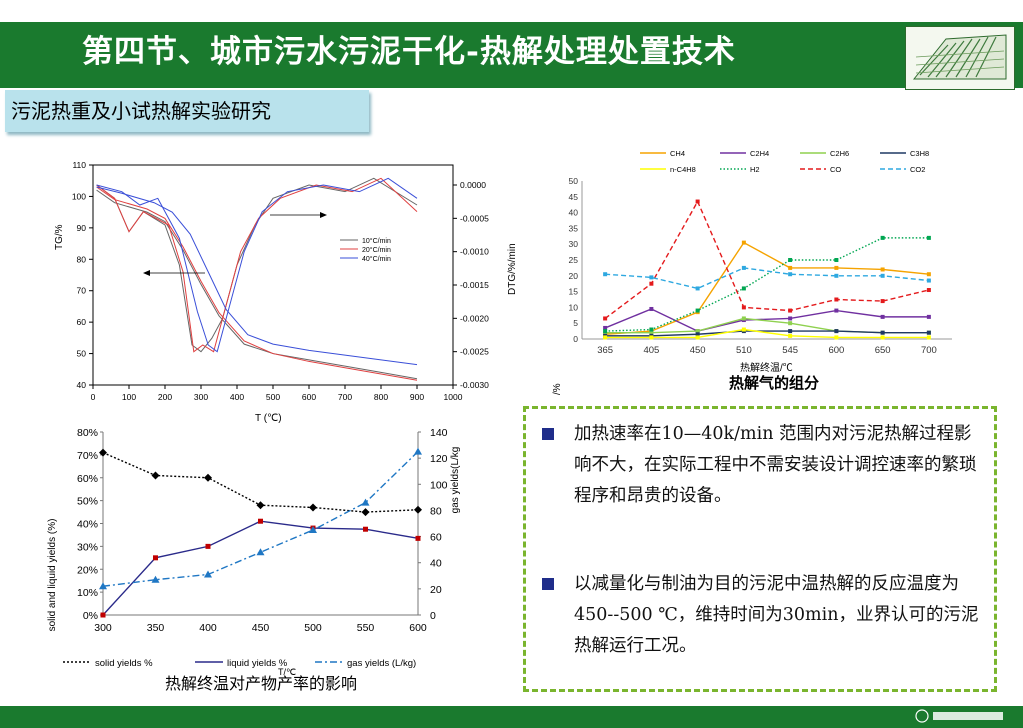 The height and width of the screenshot is (728, 1023). What do you see at coordinates (257, 663) in the screenshot?
I see `yield-legend-label: liquid yields %` at bounding box center [257, 663].